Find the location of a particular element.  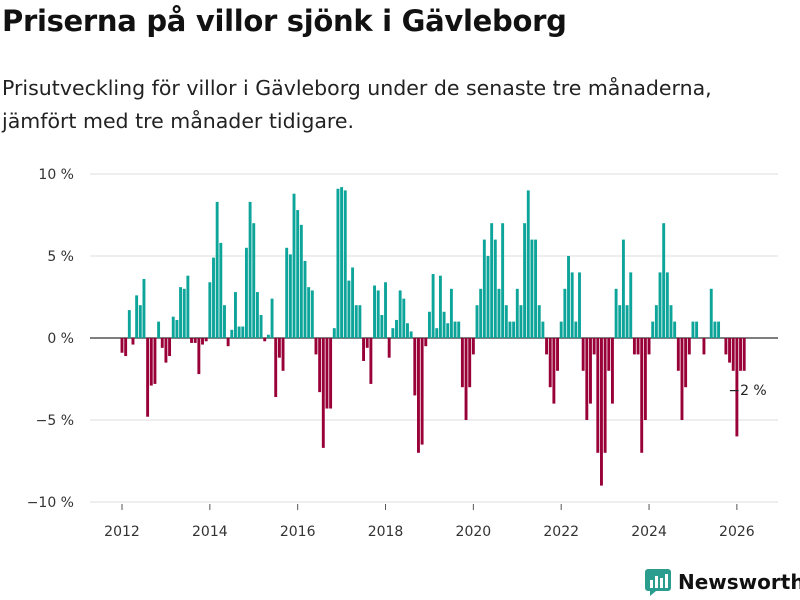

x-tick-label: 2016 is located at coordinates (298, 532).